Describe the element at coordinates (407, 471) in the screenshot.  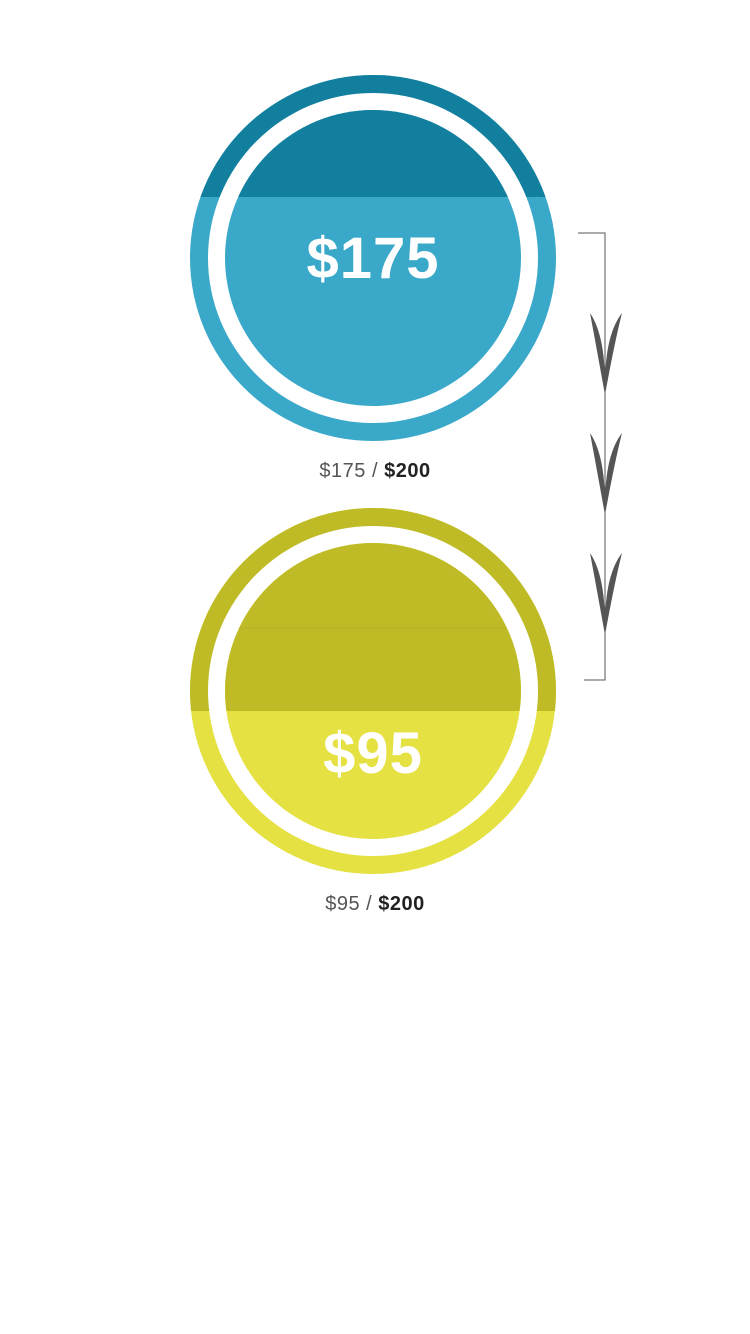
I see `gauge-blue-goal: $200` at that location.